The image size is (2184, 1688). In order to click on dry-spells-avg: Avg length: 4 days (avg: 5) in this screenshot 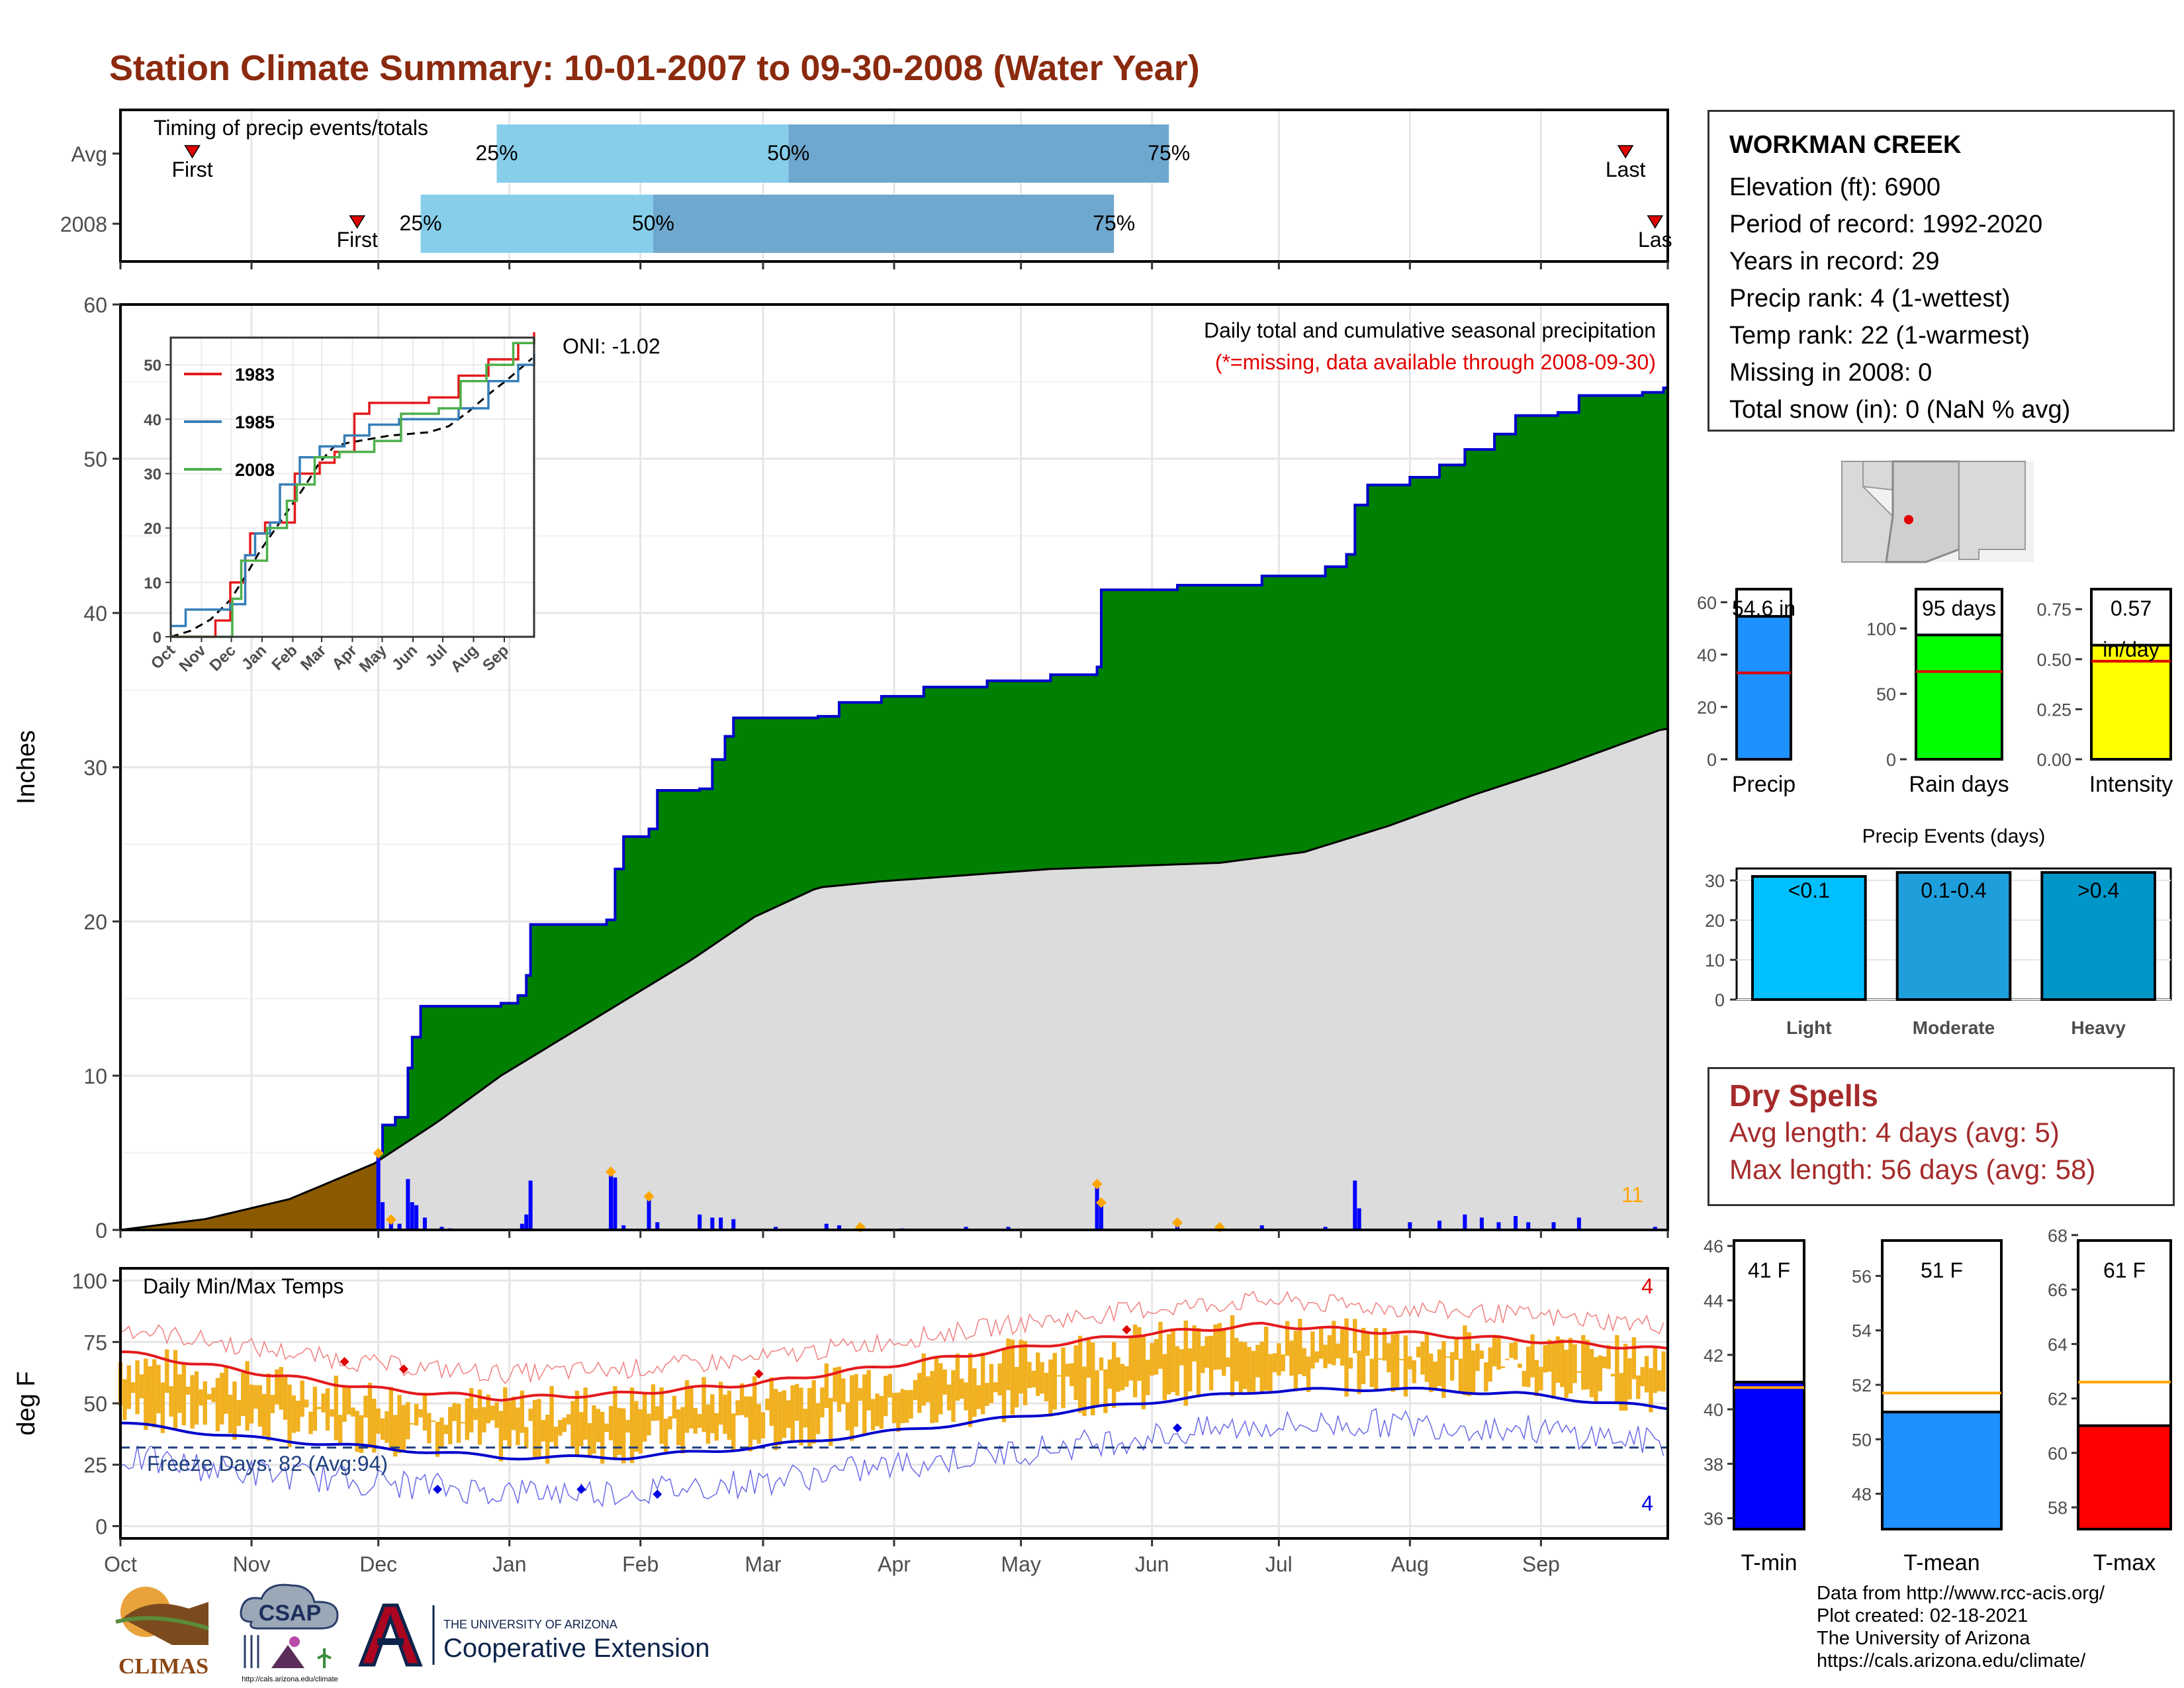, I will do `click(1894, 1132)`.